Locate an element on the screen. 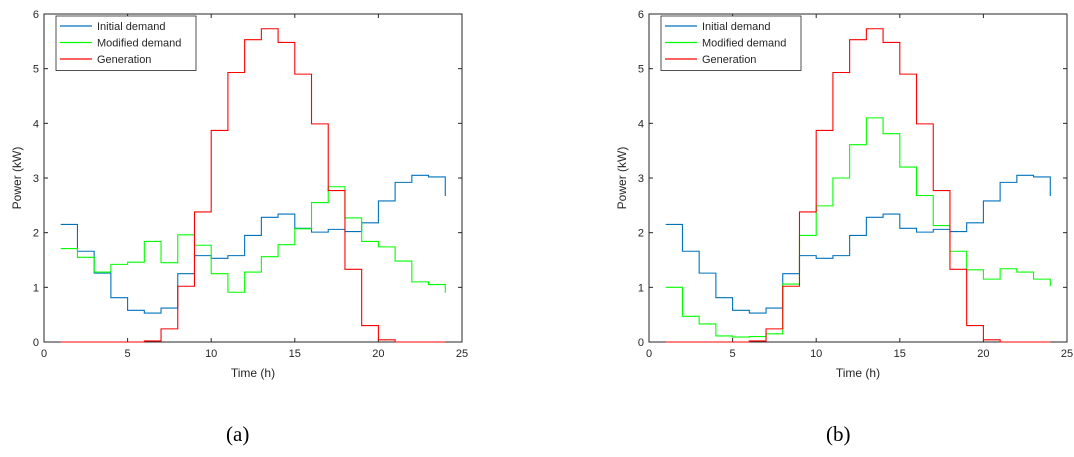 The image size is (1074, 457). panel-caption-b: (b) is located at coordinates (838, 434).